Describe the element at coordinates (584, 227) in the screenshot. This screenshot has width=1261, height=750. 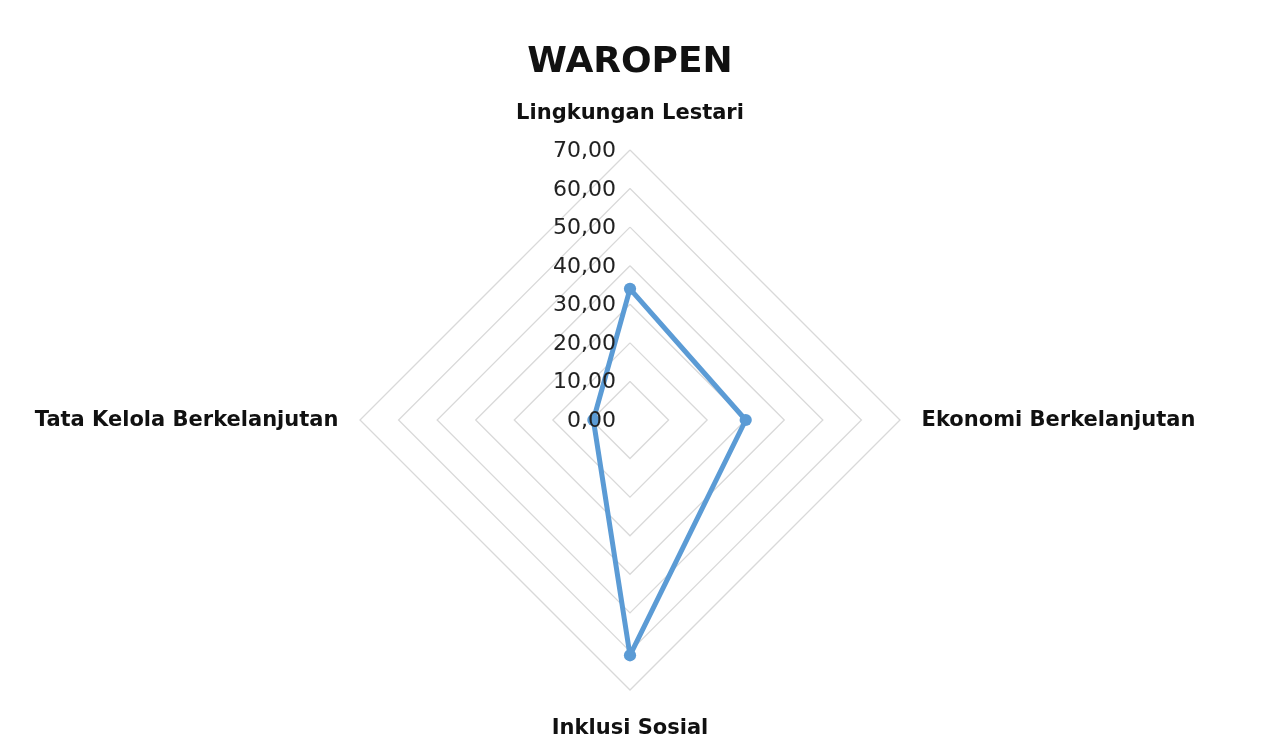
I see `y-tick-label: 50,00` at that location.